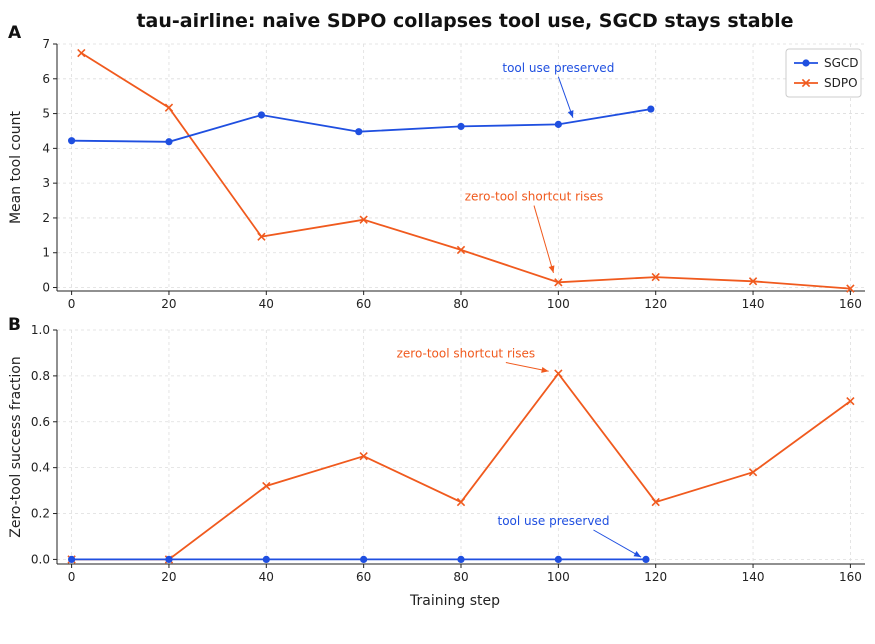 The width and height of the screenshot is (875, 644). Describe the element at coordinates (841, 83) in the screenshot. I see `legend-label-sdpo: SDPO` at that location.